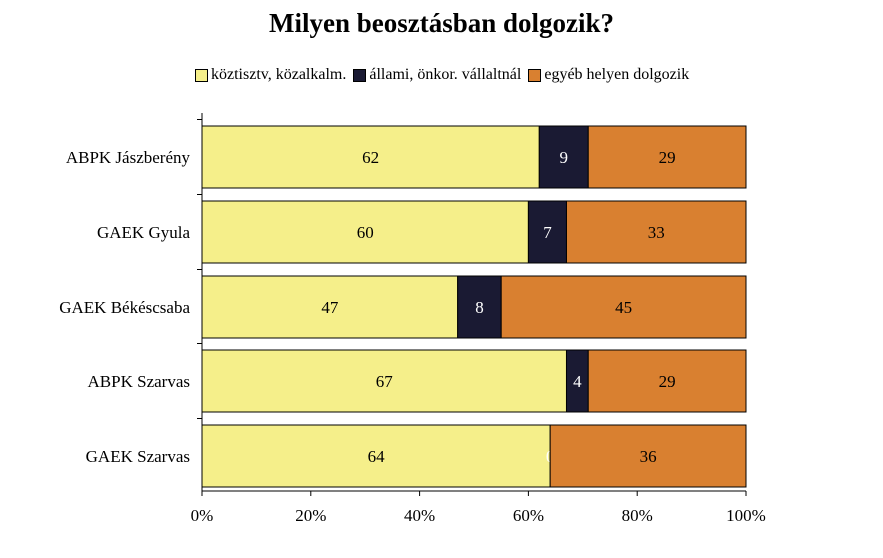 The width and height of the screenshot is (883, 558). I want to click on data-label: 4, so click(577, 381).